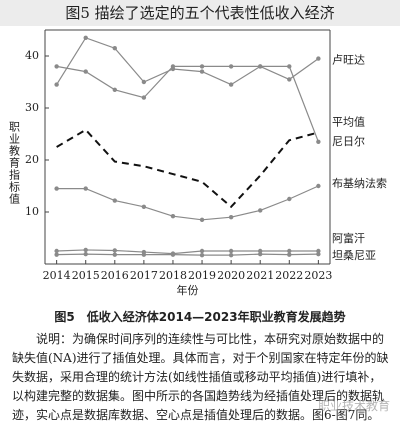 Image resolution: width=400 pixels, height=426 pixels. I want to click on watermark: 职业技术教育, so click(353, 406).